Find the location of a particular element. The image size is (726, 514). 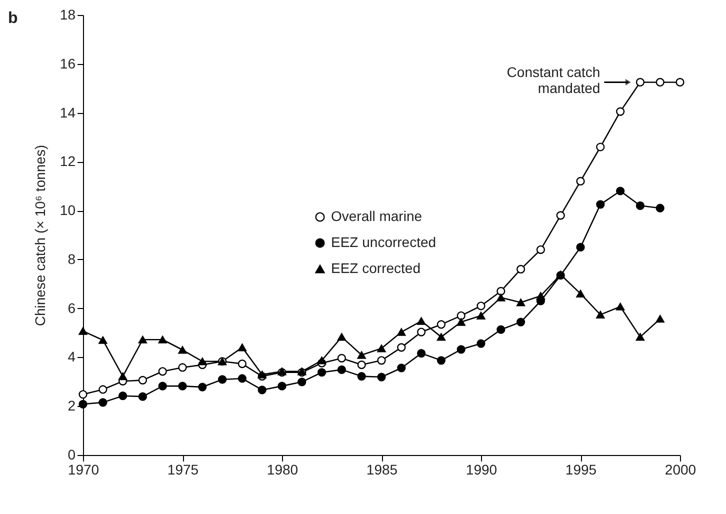

y-tick-label: 10 is located at coordinates (68, 210).